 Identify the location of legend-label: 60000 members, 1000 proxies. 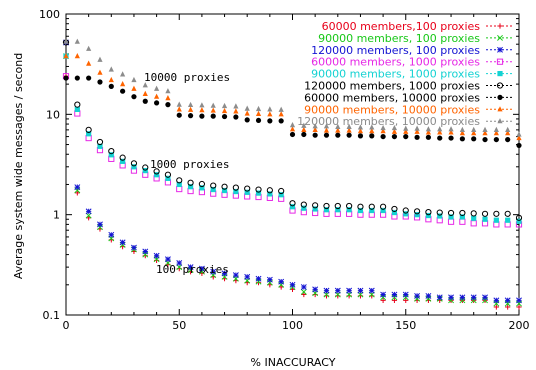
(395, 62).